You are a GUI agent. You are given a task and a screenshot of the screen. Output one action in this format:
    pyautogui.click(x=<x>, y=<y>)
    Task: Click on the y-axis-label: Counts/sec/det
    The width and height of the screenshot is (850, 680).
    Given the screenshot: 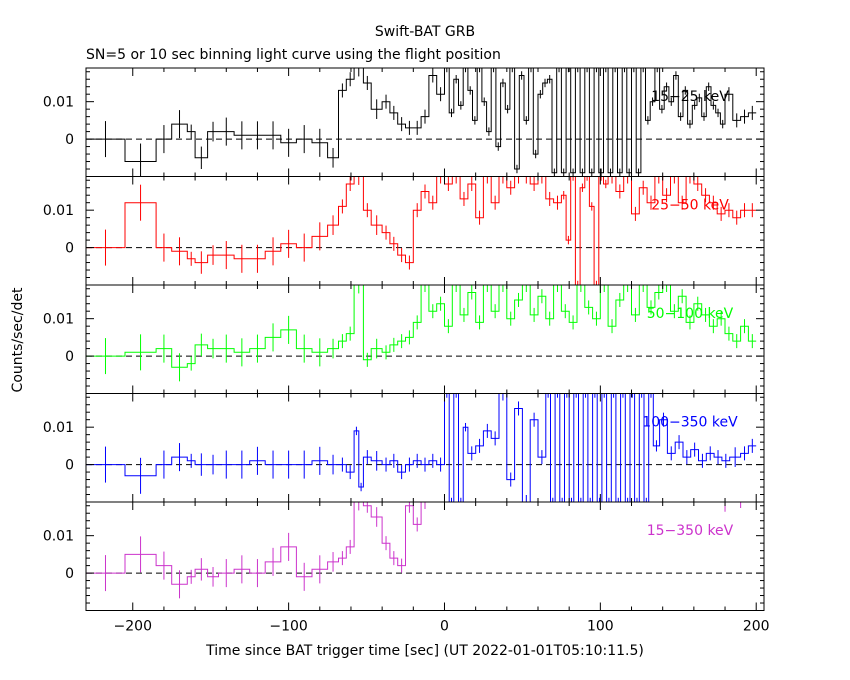 What is the action you would take?
    pyautogui.click(x=18, y=339)
    